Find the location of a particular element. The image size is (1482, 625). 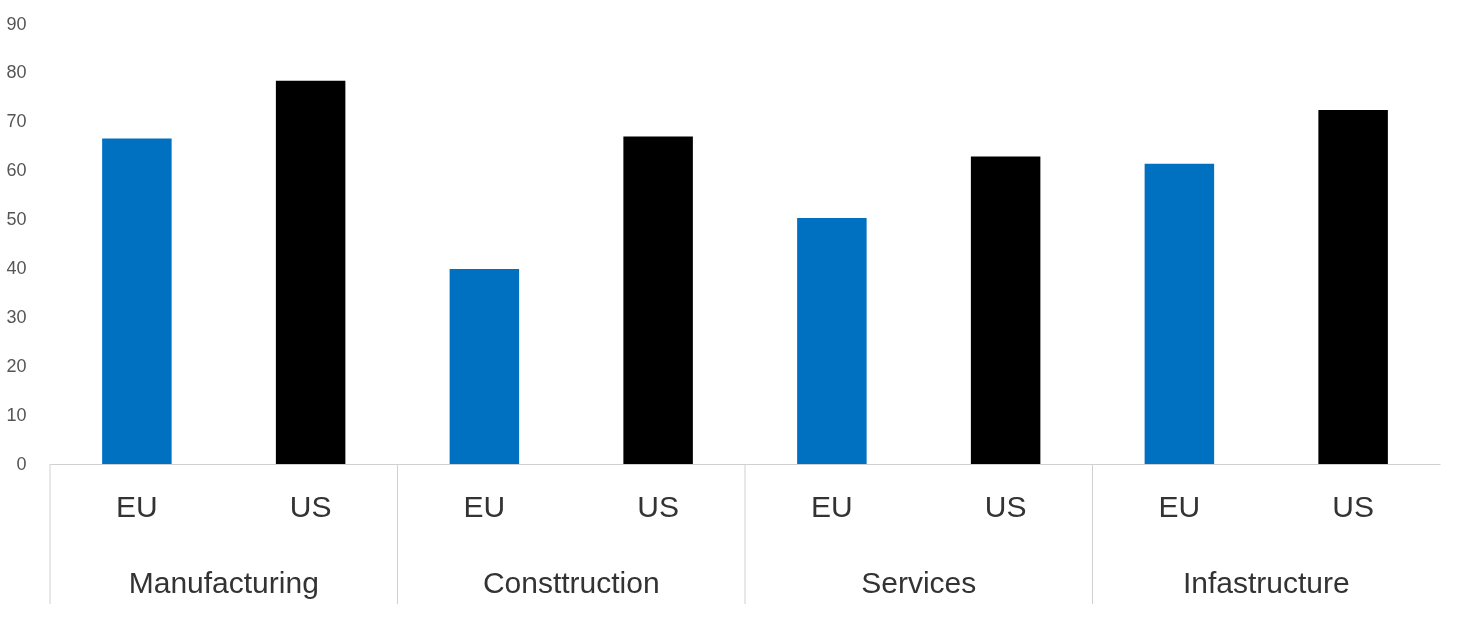

y-tick-label: 0 is located at coordinates (21, 463).